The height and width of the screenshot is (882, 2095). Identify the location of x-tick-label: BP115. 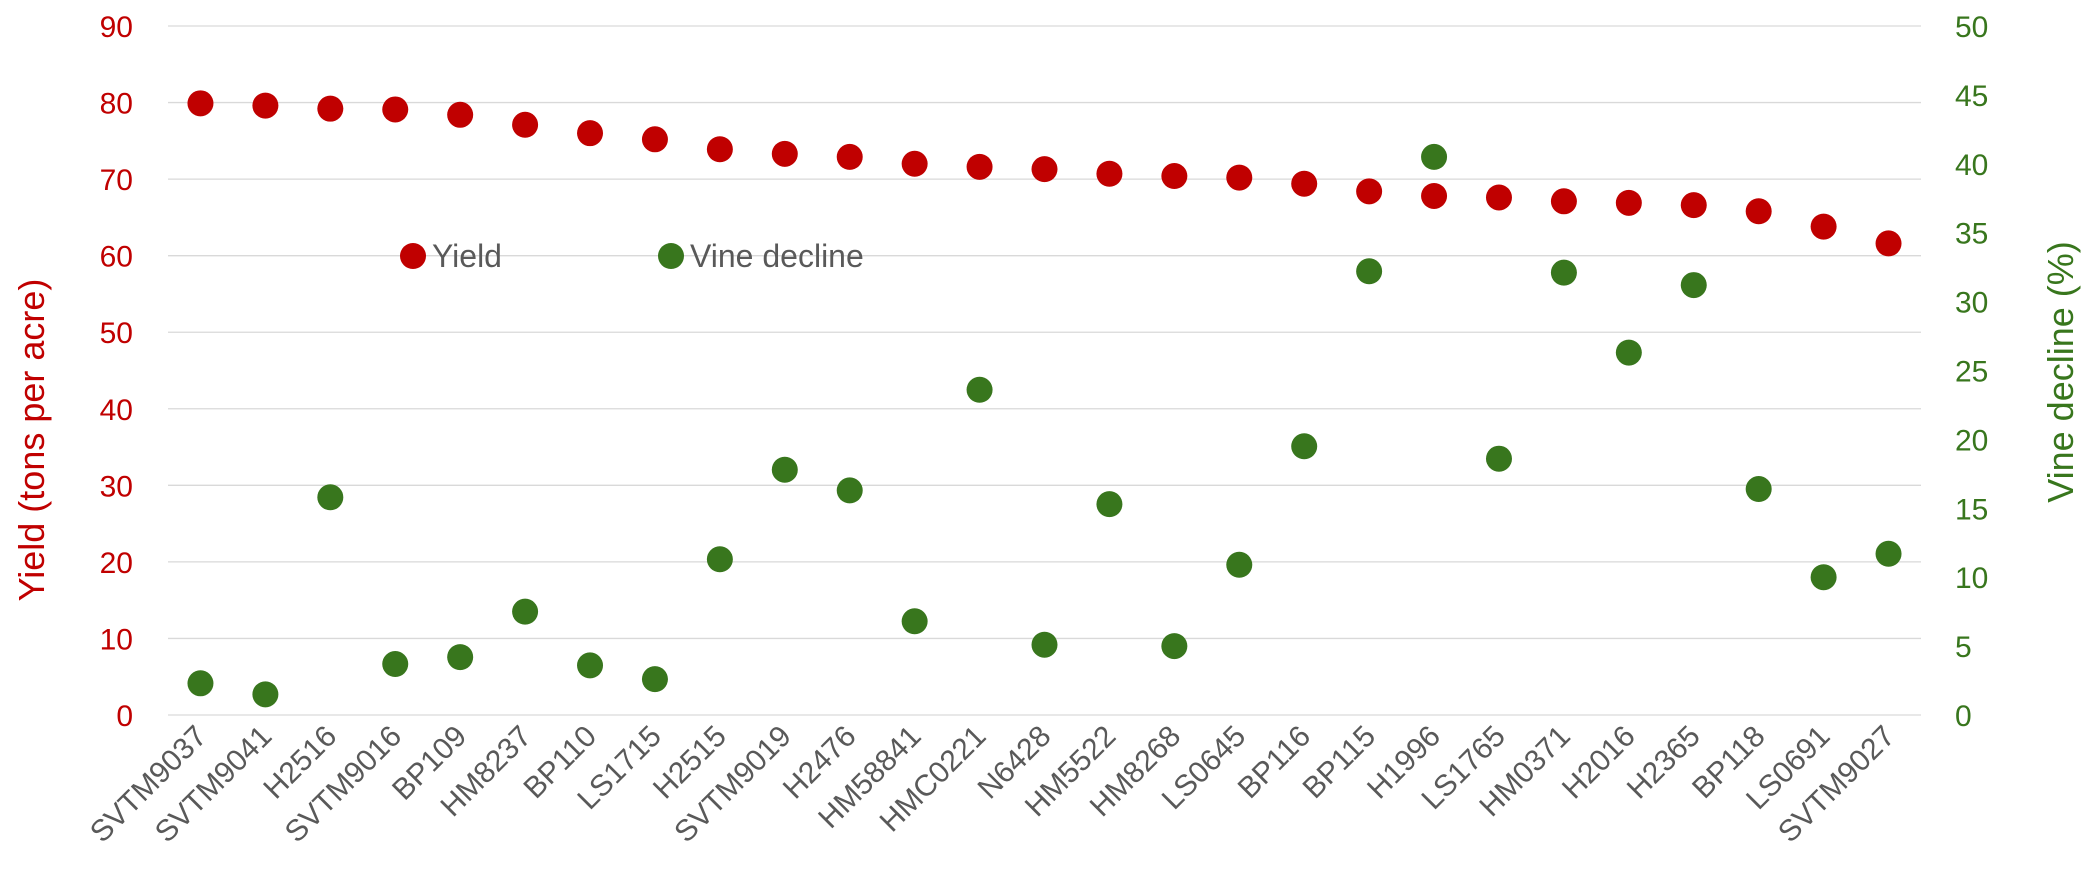
(1339, 762).